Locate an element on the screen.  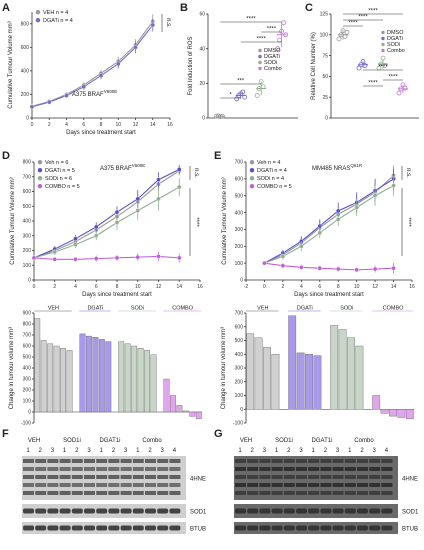
y-tick-label: 60 is located at coordinates (202, 15).